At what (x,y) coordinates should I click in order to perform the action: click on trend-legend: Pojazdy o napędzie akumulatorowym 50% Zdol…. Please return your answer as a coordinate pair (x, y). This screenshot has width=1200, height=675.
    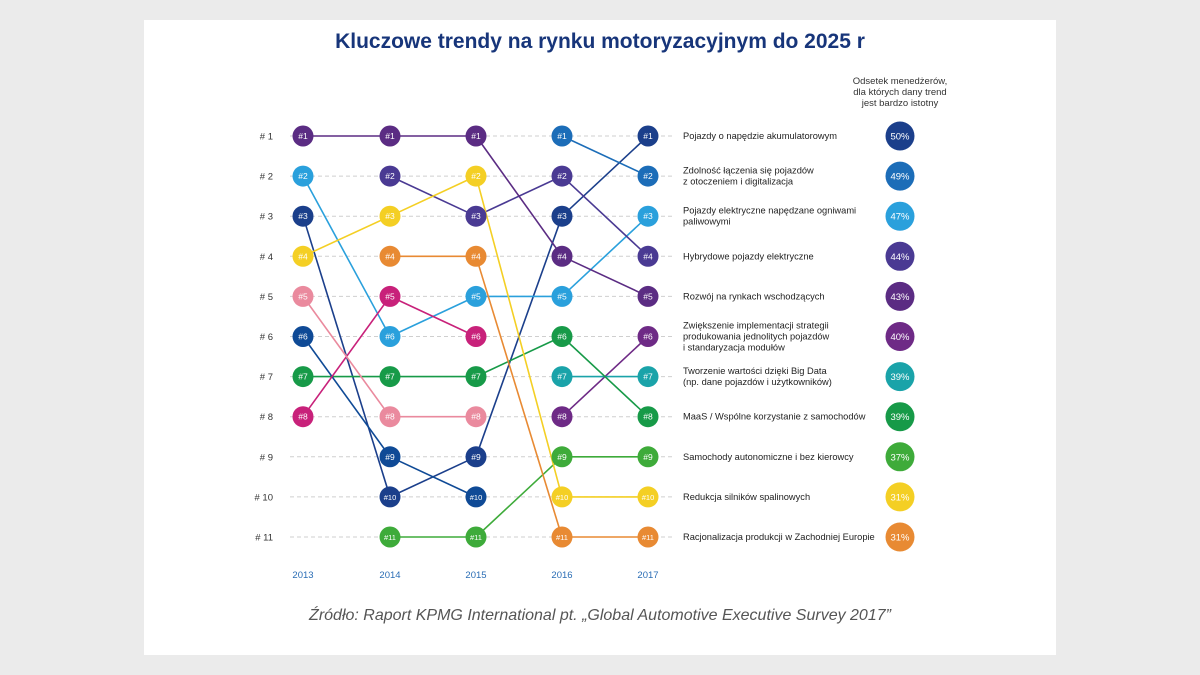
    Looking at the image, I should click on (799, 336).